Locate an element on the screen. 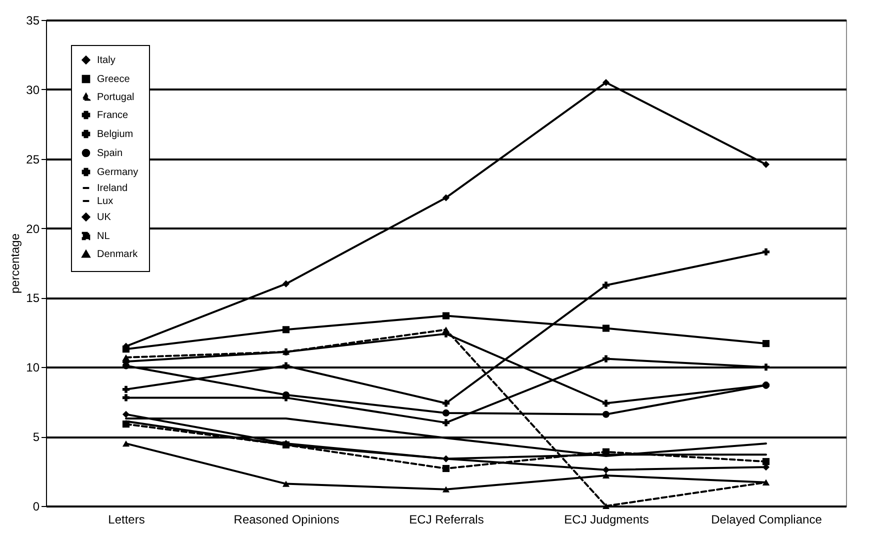 Image resolution: width=896 pixels, height=535 pixels. y-tick-label: 0 is located at coordinates (36, 507).